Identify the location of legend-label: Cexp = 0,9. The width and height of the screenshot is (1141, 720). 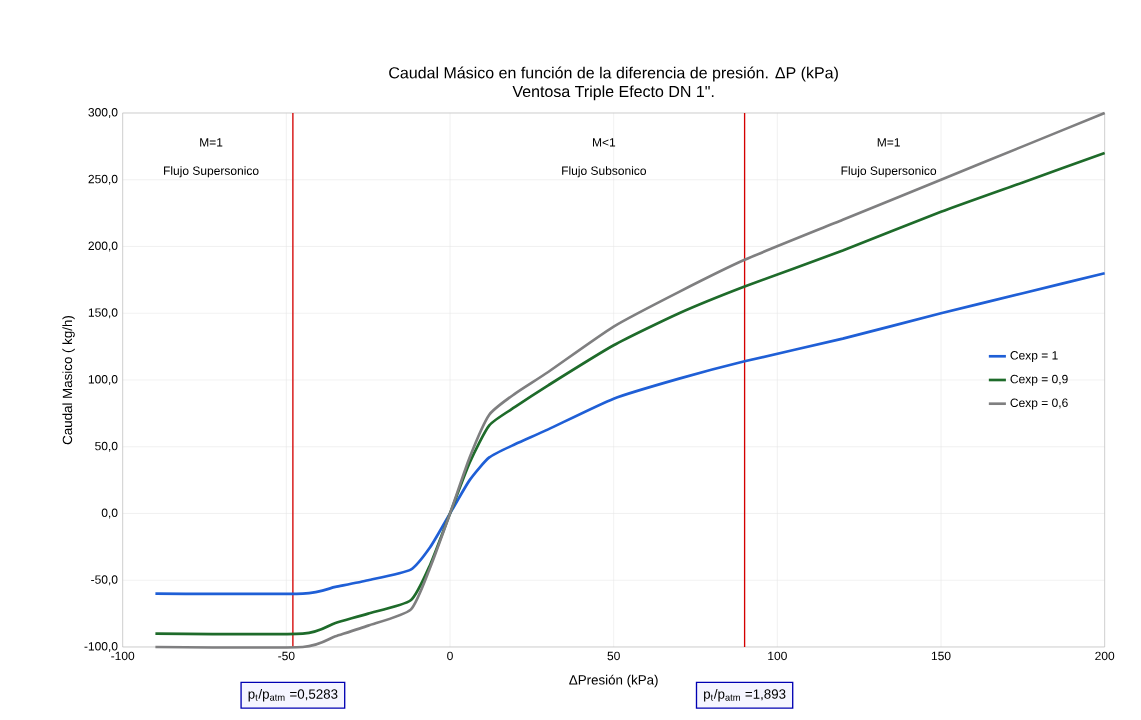
(1039, 380).